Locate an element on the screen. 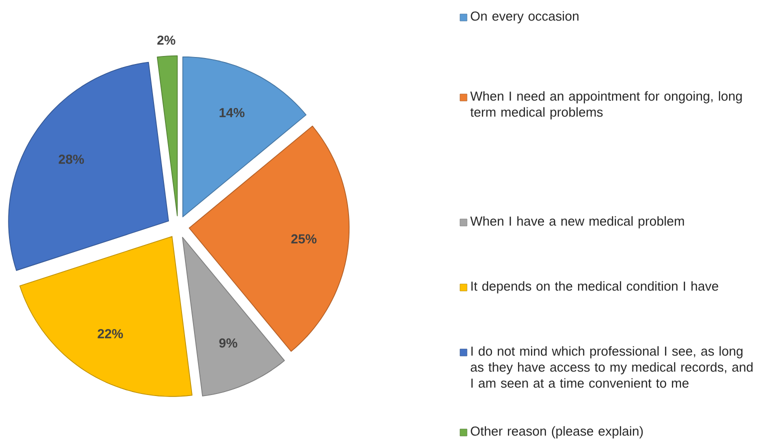 The height and width of the screenshot is (439, 760). data-label: 22% is located at coordinates (110, 333).